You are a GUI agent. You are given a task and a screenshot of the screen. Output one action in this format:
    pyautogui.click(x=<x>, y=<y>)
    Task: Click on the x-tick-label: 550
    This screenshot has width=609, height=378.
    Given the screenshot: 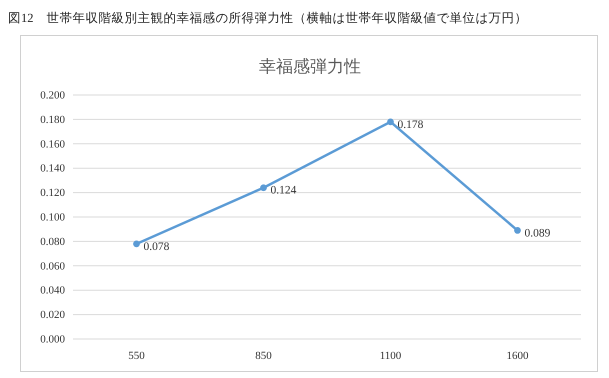 What is the action you would take?
    pyautogui.click(x=137, y=356)
    